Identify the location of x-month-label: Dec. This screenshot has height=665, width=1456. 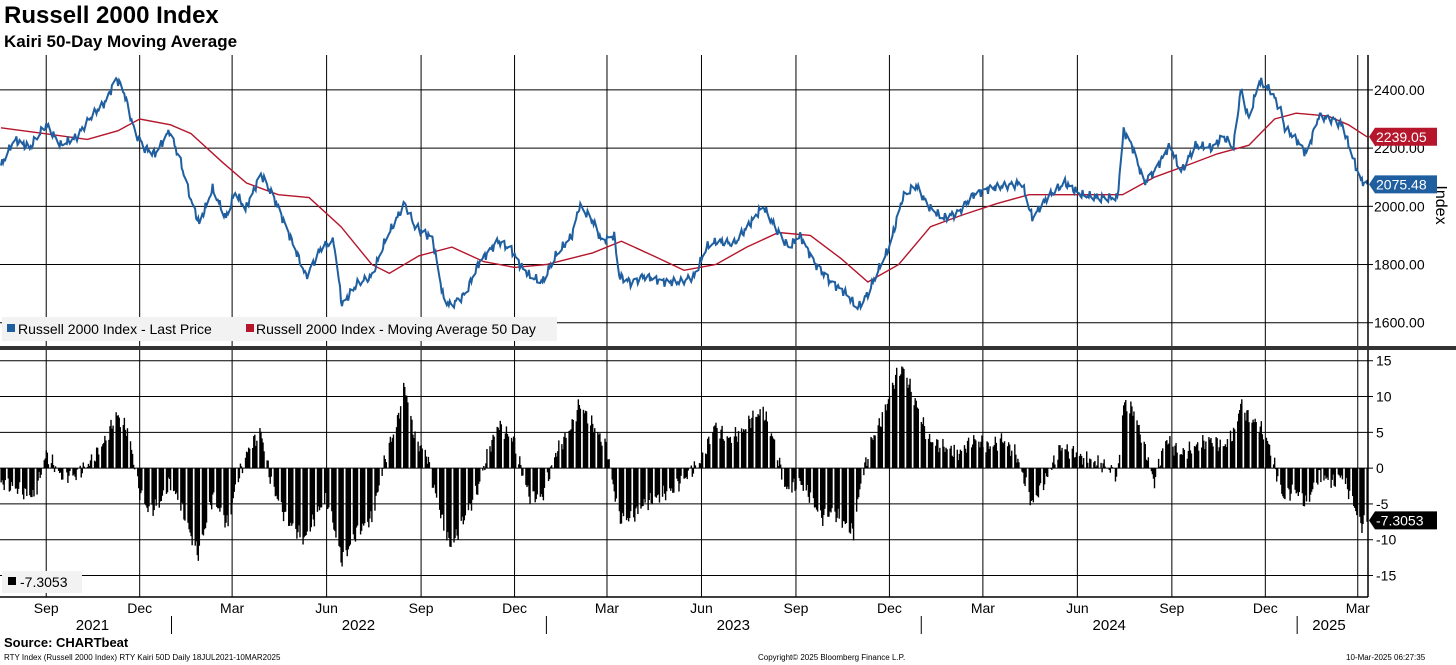
(514, 608).